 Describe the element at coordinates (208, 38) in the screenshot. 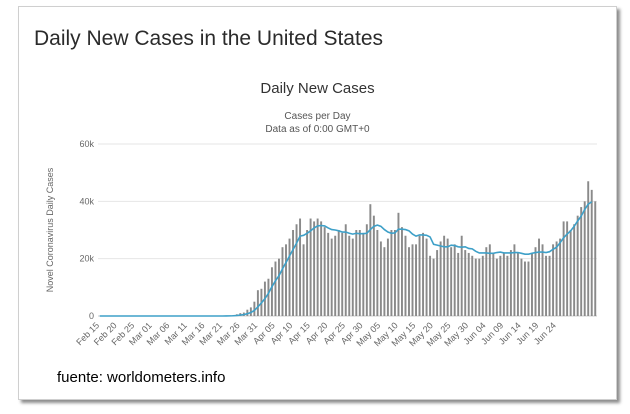

I see `page-title: Daily New Cases in the United States` at that location.